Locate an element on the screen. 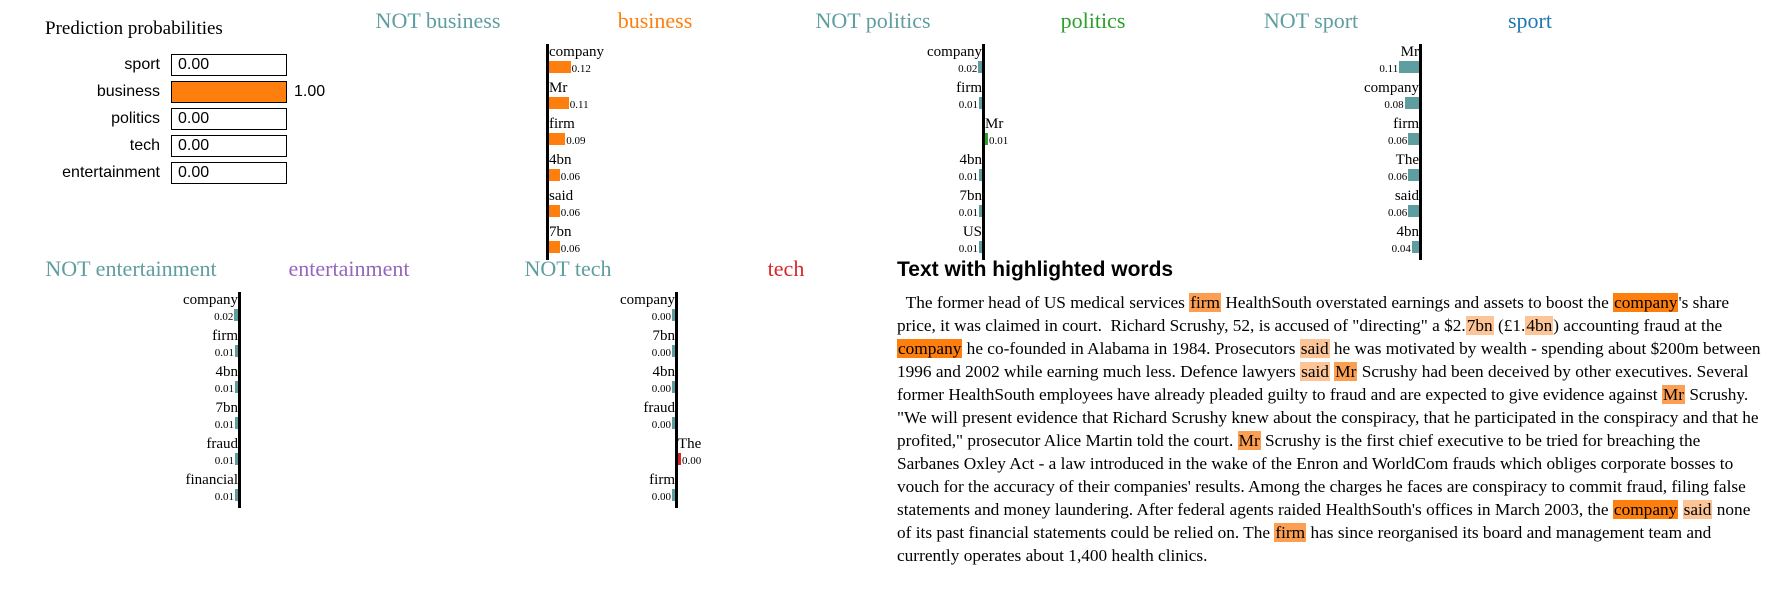  probability-label: politics is located at coordinates (135, 118).